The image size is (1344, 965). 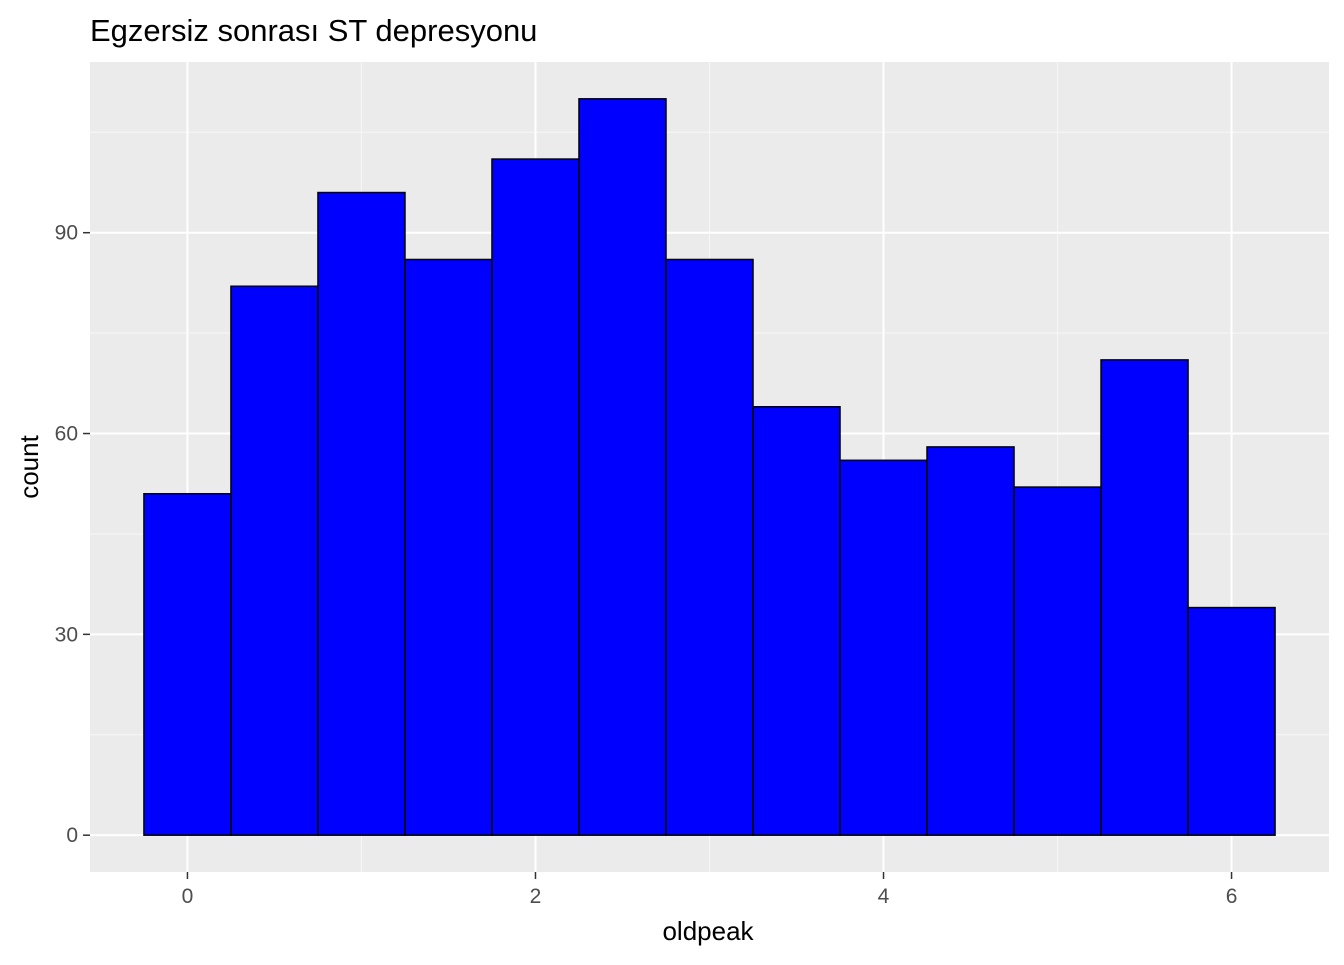 I want to click on x-axis: 0 2 4 6, so click(x=710, y=890).